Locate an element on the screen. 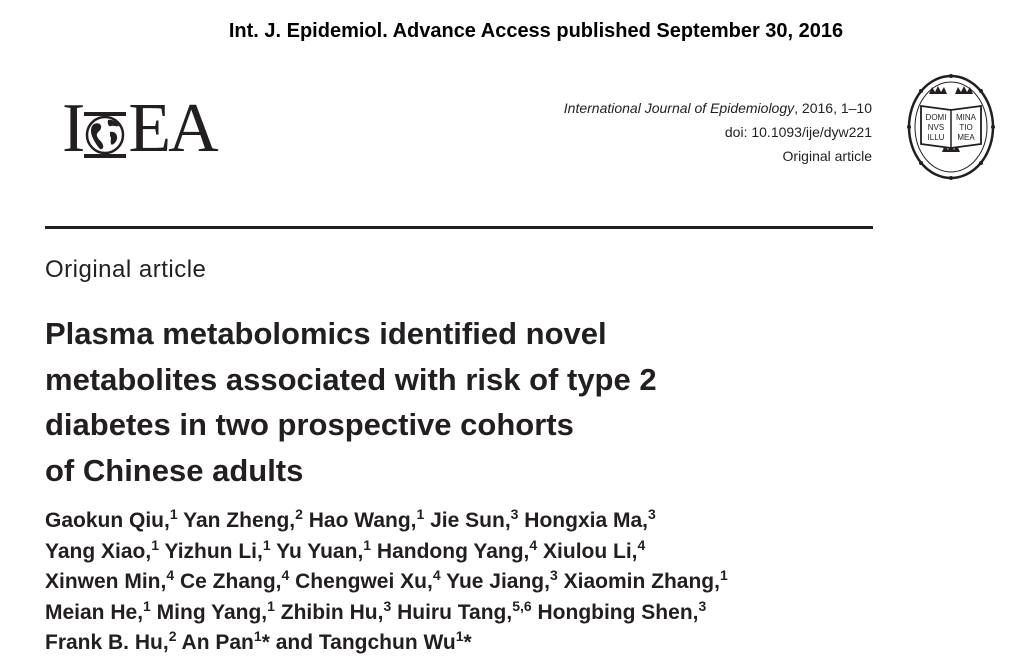  author-name: Zhibin Hu, is located at coordinates (332, 612).